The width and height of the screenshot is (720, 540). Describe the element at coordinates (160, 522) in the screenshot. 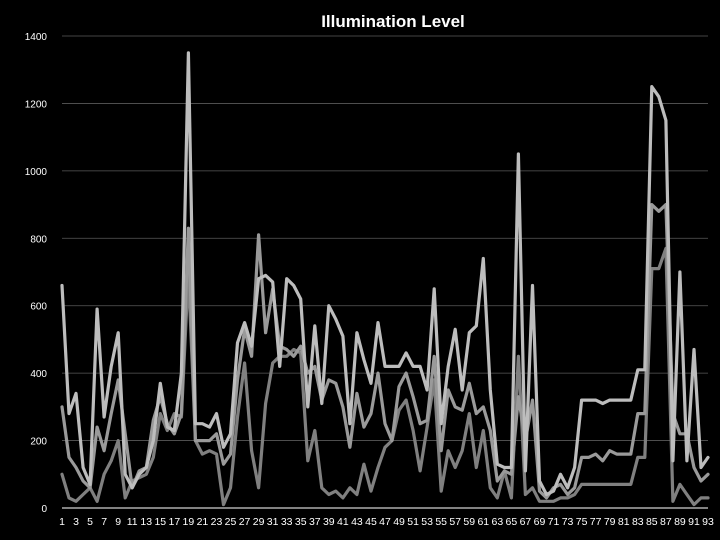

I see `x-tick-label: 15` at that location.